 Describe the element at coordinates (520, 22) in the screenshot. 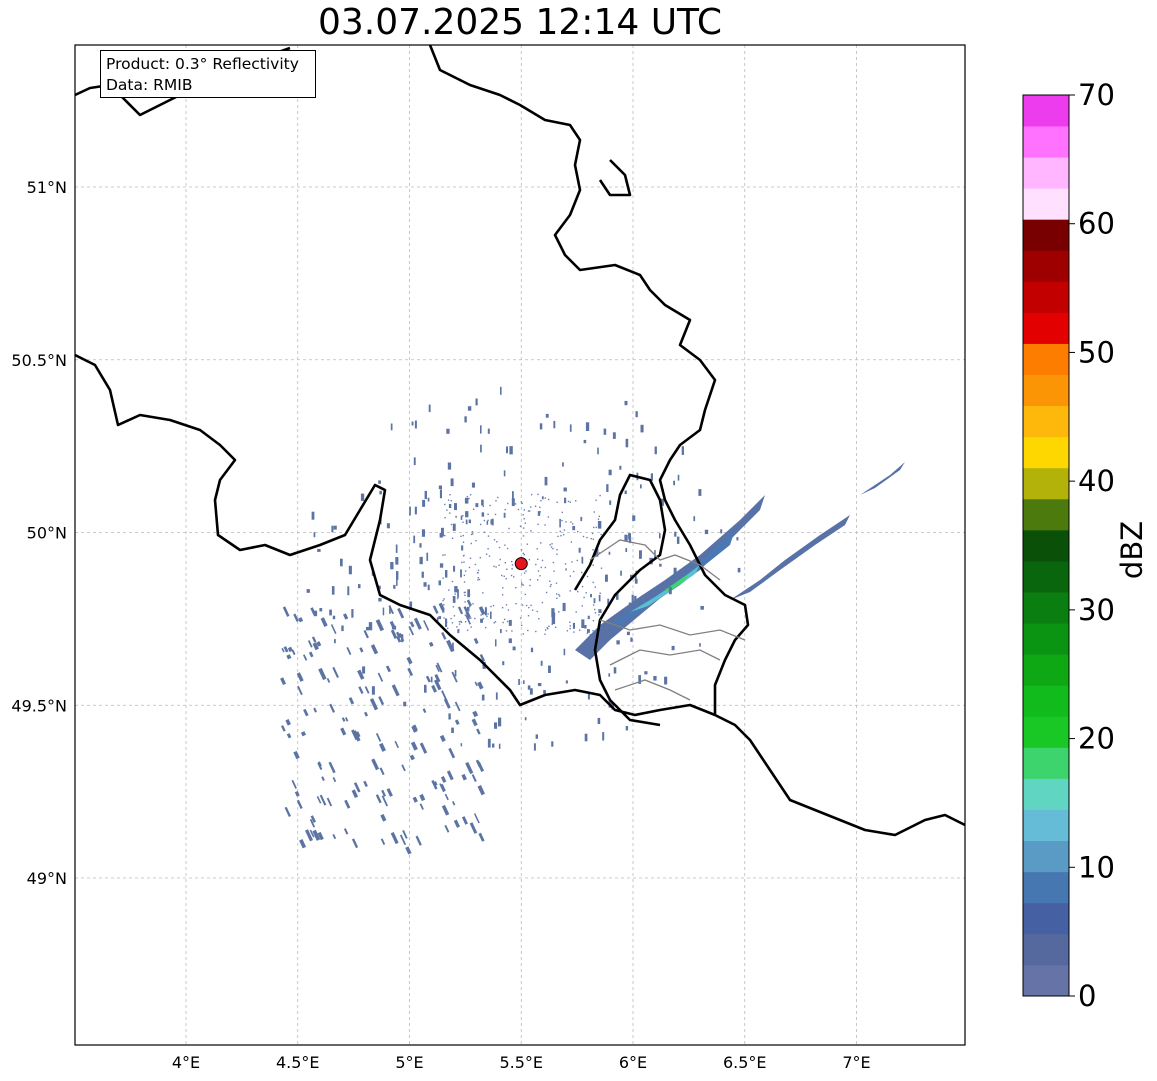

I see `map-title: 03.07.2025 12:14 UTC` at that location.